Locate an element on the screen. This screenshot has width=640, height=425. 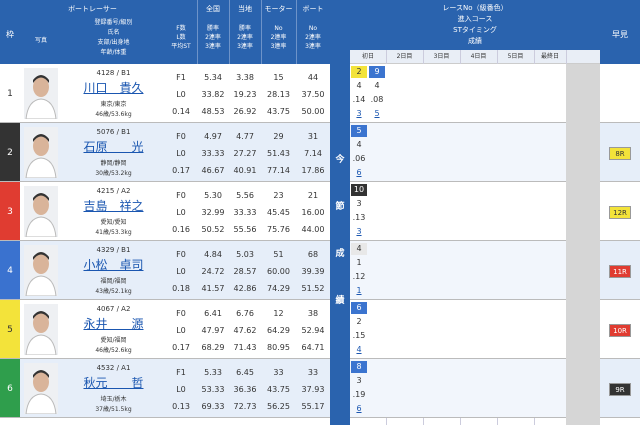
waku-number: 6 is located at coordinates (10, 389).